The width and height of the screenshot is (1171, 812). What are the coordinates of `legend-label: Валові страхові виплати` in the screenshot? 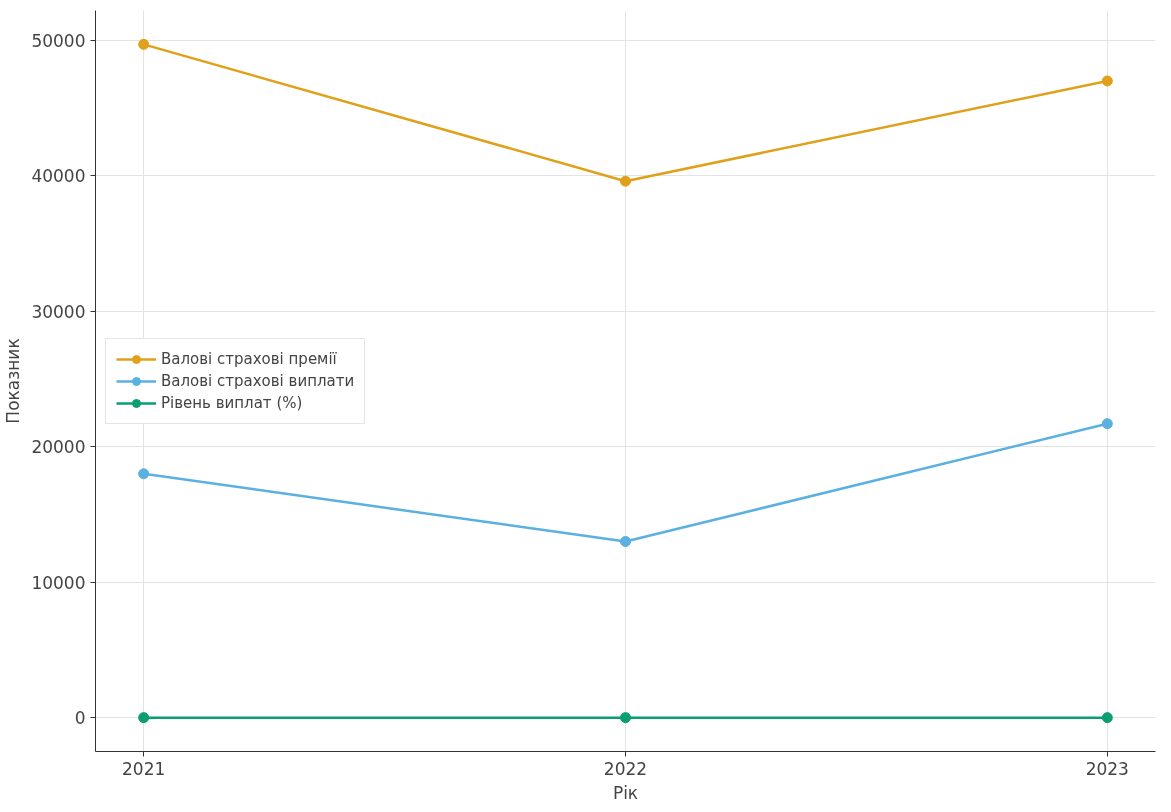 It's located at (258, 380).